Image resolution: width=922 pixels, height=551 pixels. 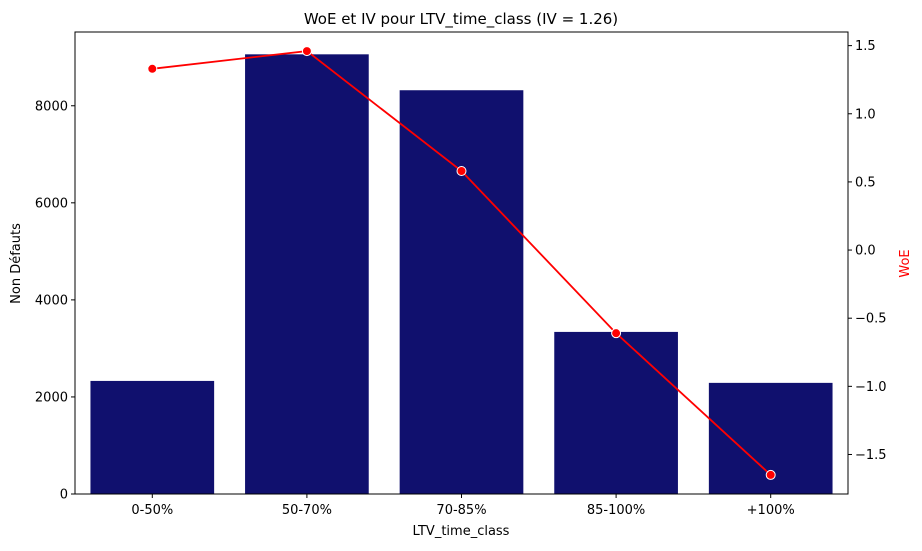 I want to click on woe-point-0-50%, so click(x=152, y=68).